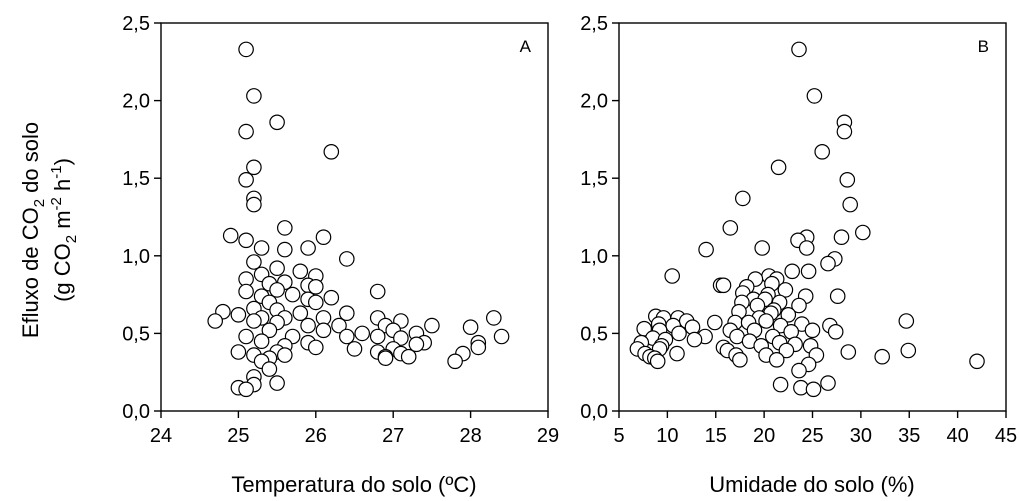 Image resolution: width=1019 pixels, height=501 pixels. Describe the element at coordinates (238, 436) in the screenshot. I see `panel-a-x-tick-label: 25` at that location.